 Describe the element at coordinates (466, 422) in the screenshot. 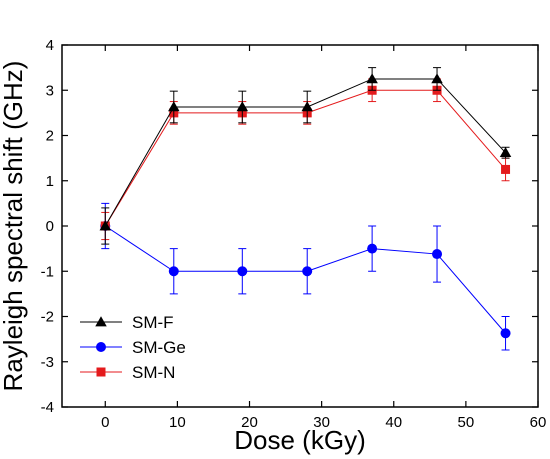

I see `x-tick-label: 50` at that location.